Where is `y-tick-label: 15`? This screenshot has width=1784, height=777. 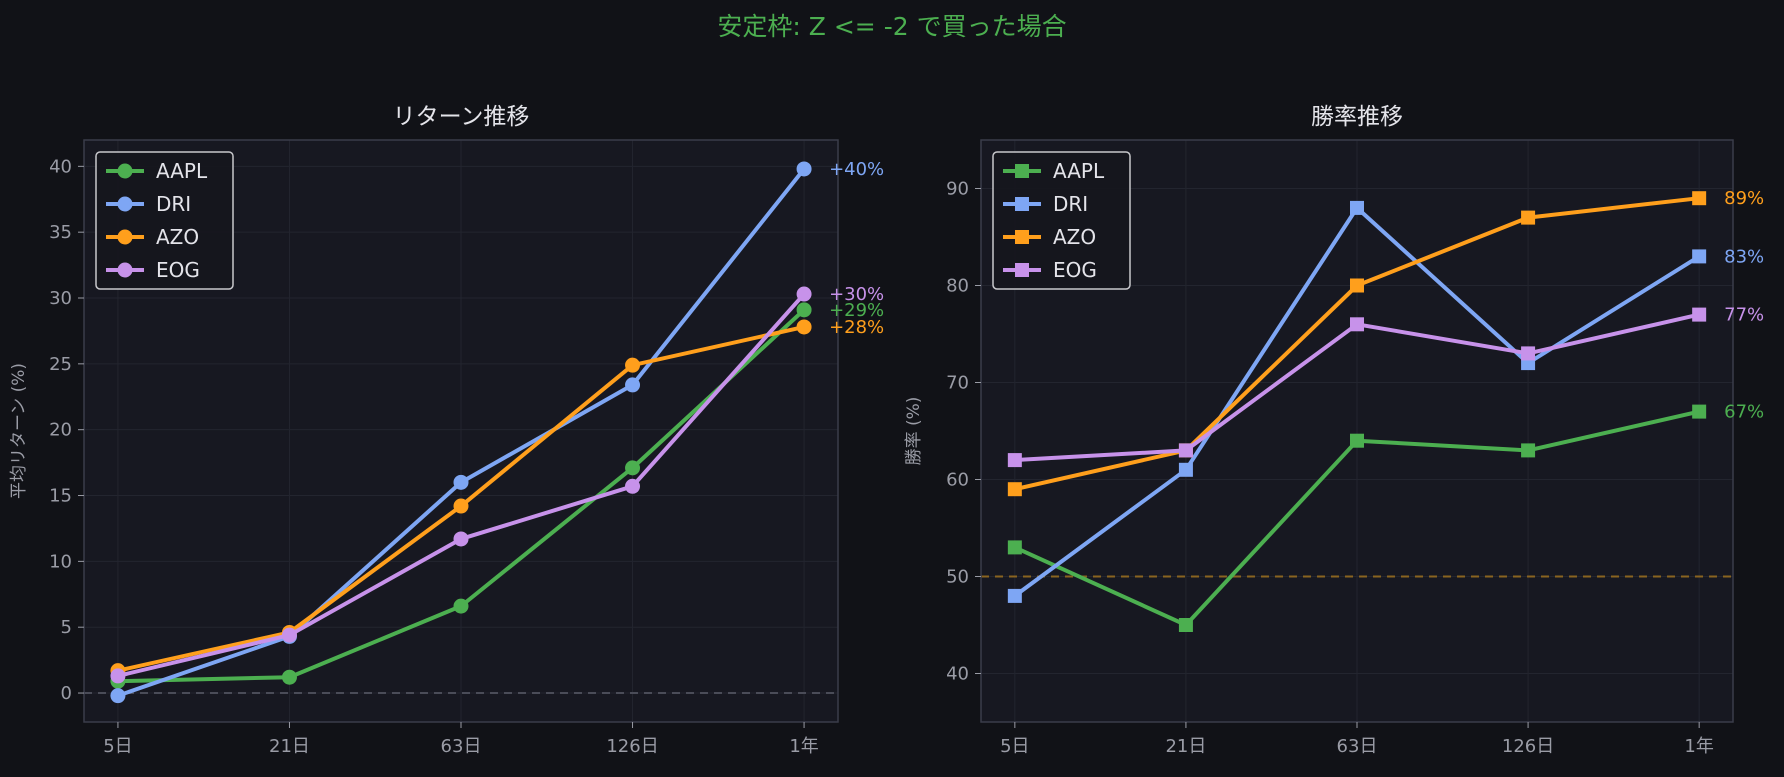 y-tick-label: 15 is located at coordinates (60, 496).